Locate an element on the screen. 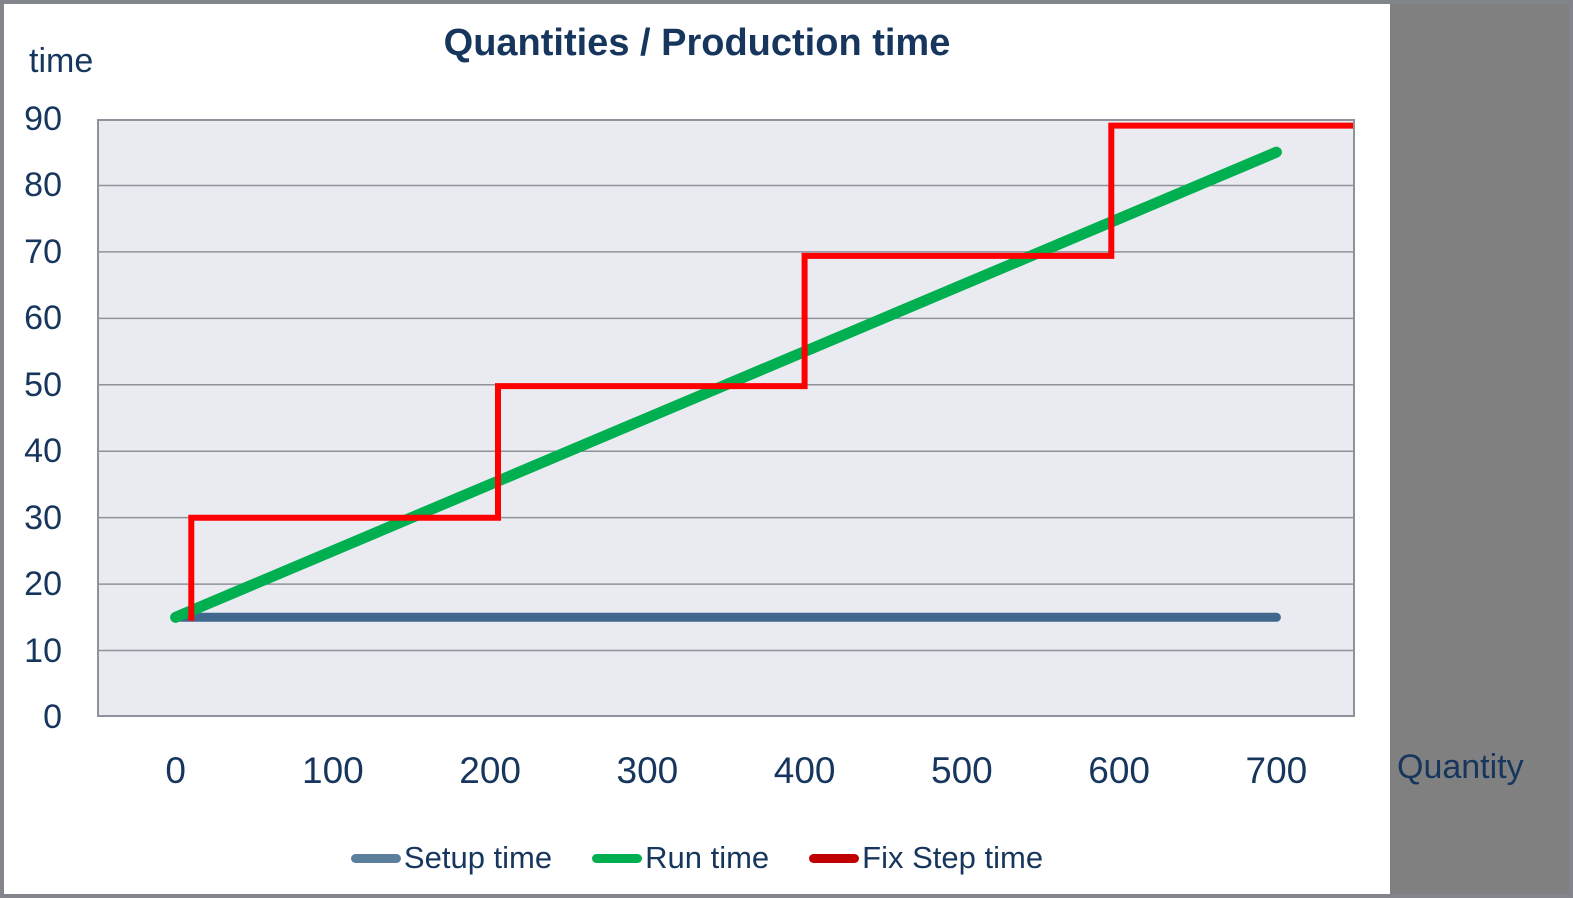 Image resolution: width=1573 pixels, height=898 pixels. y-axis-title: time is located at coordinates (61, 61).